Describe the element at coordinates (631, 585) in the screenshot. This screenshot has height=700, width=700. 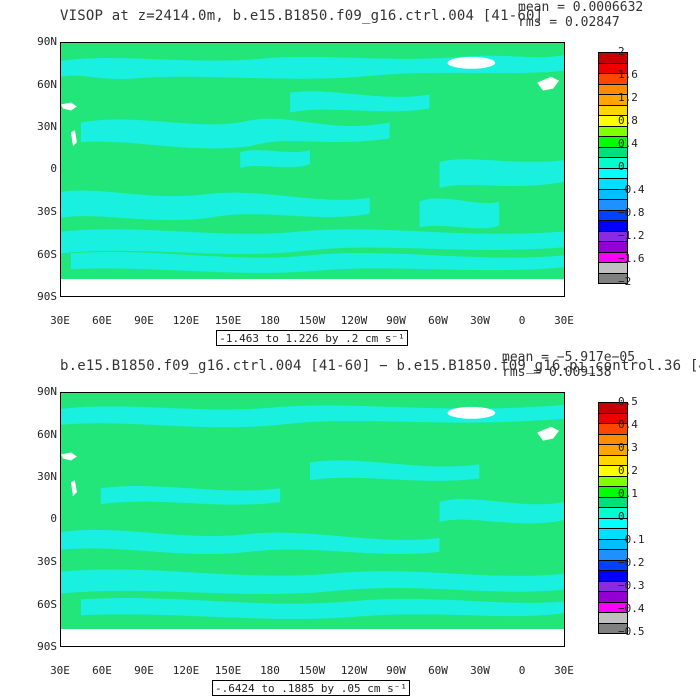
I see `colorbar-label: −0.3` at that location.